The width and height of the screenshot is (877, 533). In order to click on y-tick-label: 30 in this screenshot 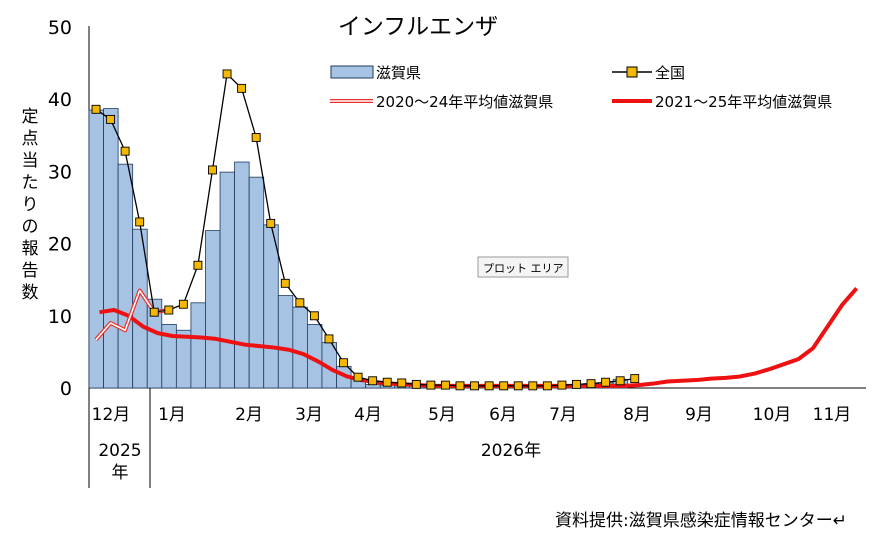, I will do `click(60, 172)`.